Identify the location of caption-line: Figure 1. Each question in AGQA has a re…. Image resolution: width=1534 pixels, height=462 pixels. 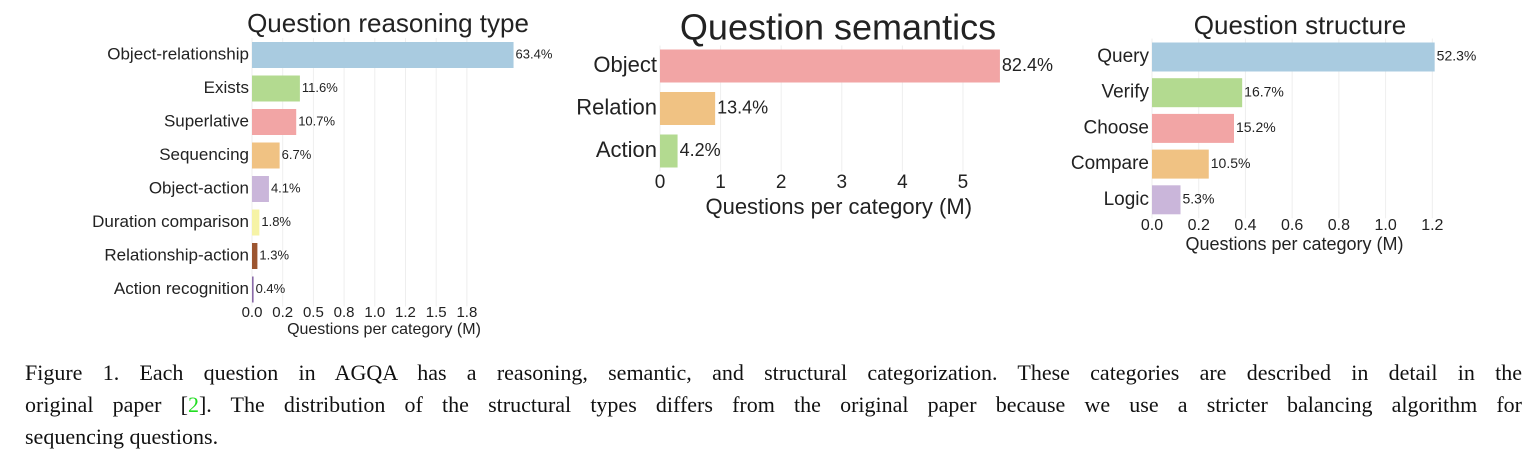
(773, 372).